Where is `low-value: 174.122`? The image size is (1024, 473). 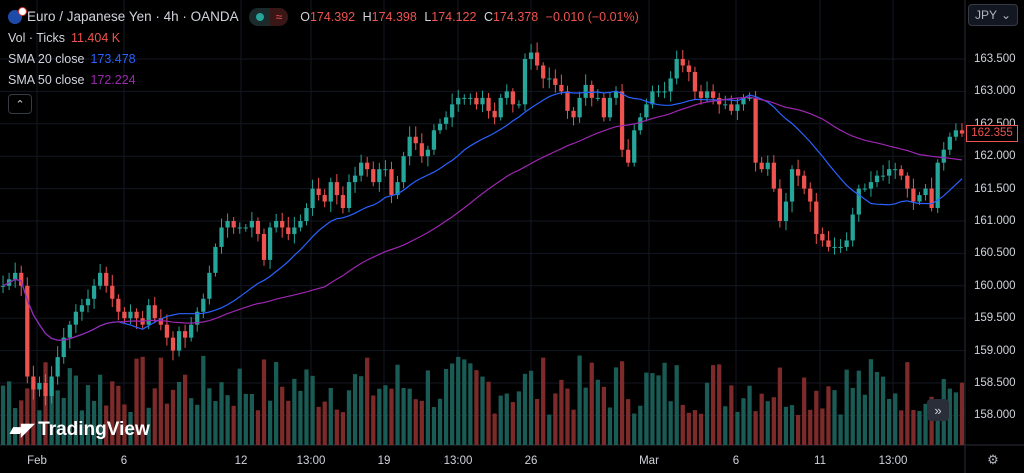
low-value: 174.122 is located at coordinates (454, 16).